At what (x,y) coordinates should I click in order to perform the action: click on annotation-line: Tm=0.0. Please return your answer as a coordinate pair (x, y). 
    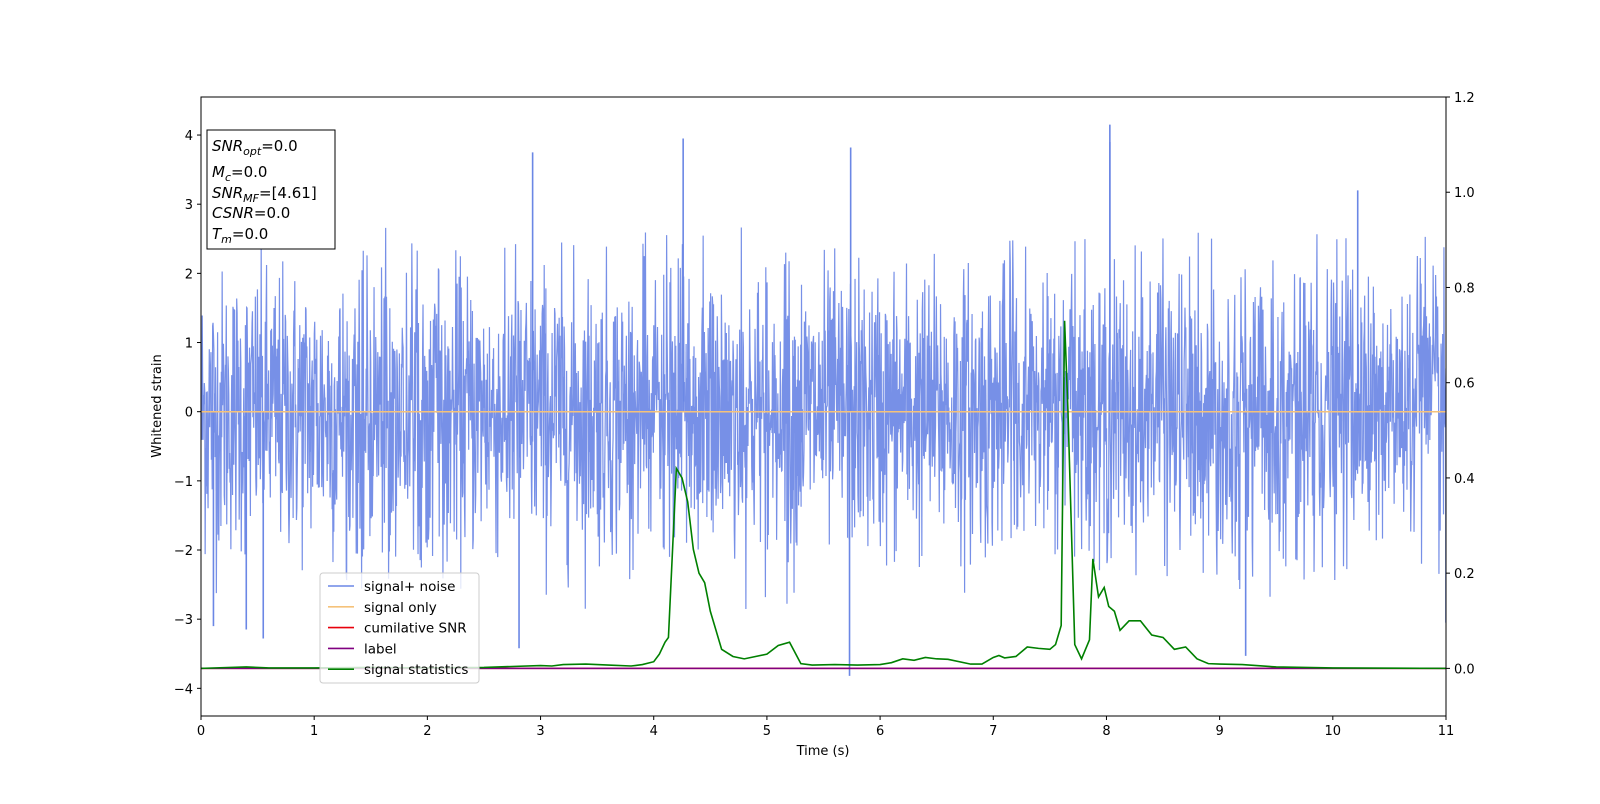
    Looking at the image, I should click on (240, 235).